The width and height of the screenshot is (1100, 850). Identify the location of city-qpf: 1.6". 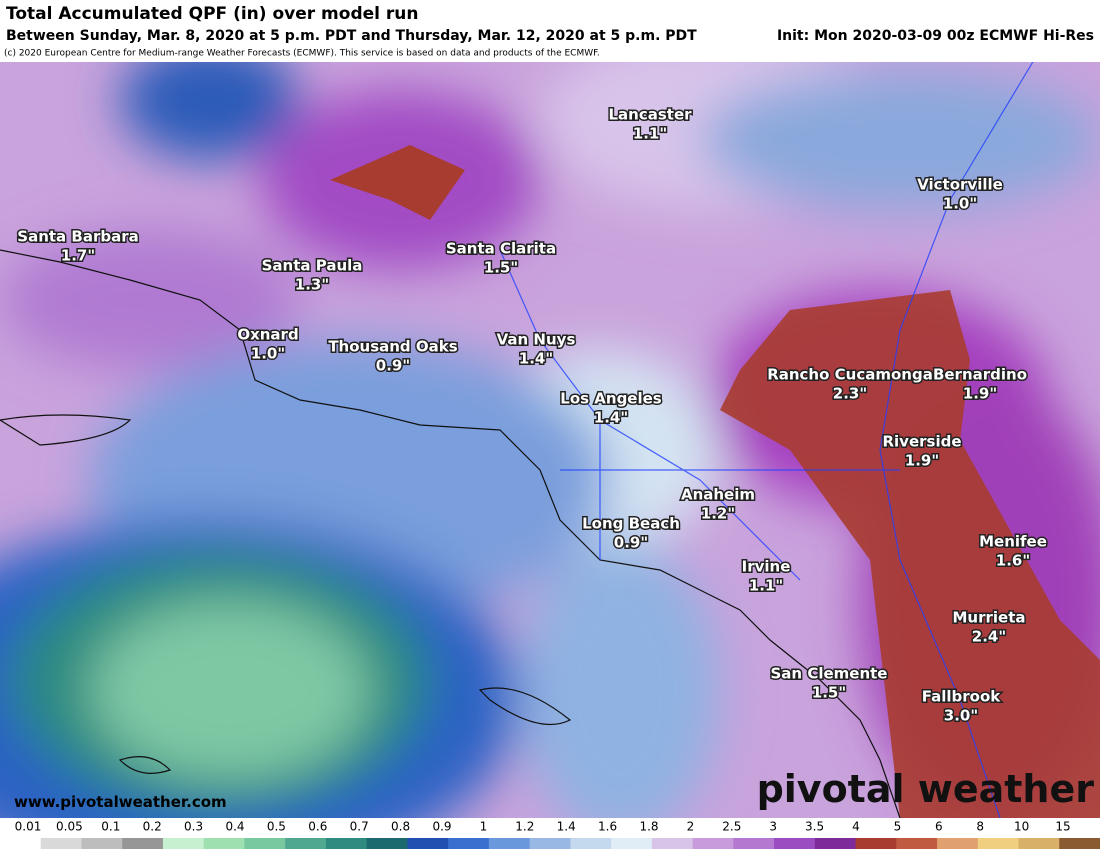
(1013, 561).